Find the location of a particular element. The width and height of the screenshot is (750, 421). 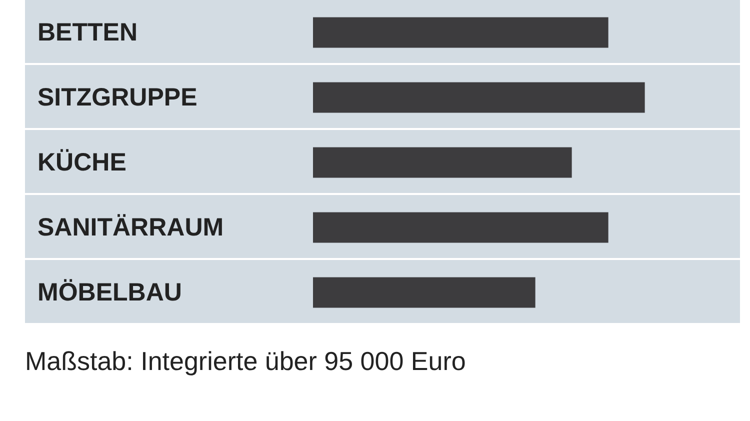

y-tick-label: KÜCHE is located at coordinates (82, 162).